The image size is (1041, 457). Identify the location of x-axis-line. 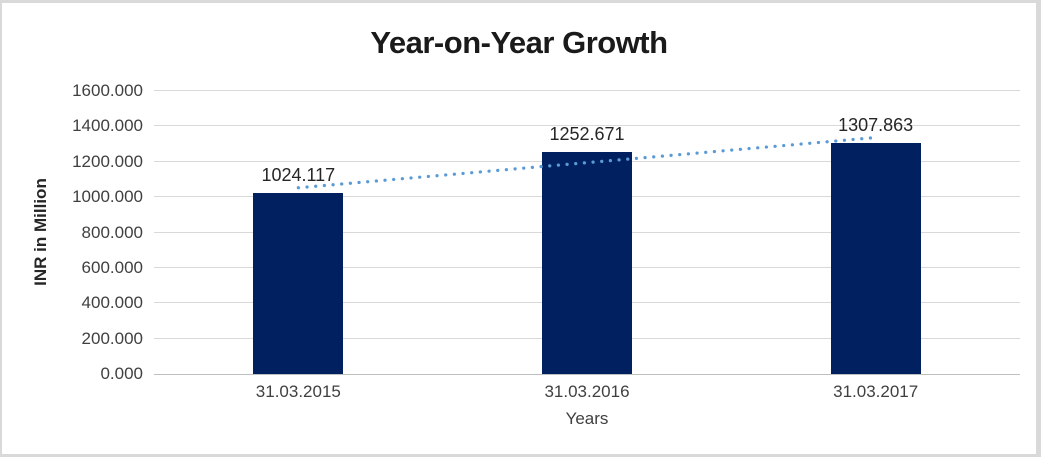
(587, 374).